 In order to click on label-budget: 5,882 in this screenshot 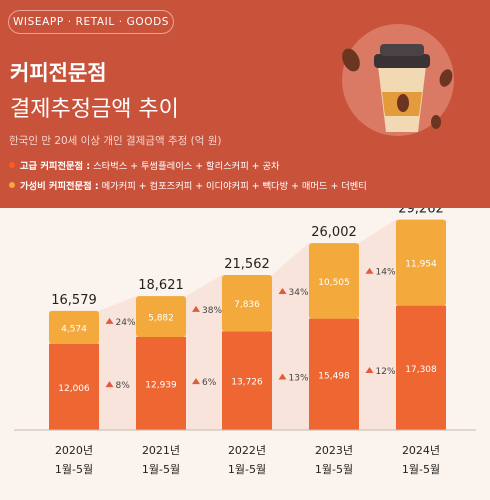, I will do `click(161, 319)`.